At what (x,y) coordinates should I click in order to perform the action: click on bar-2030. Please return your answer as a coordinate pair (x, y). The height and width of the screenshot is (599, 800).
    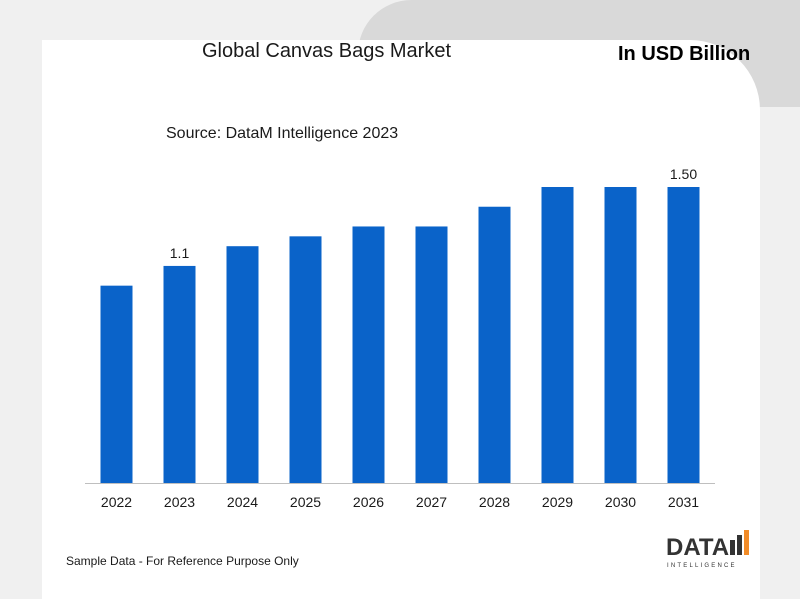
    Looking at the image, I should click on (620, 335).